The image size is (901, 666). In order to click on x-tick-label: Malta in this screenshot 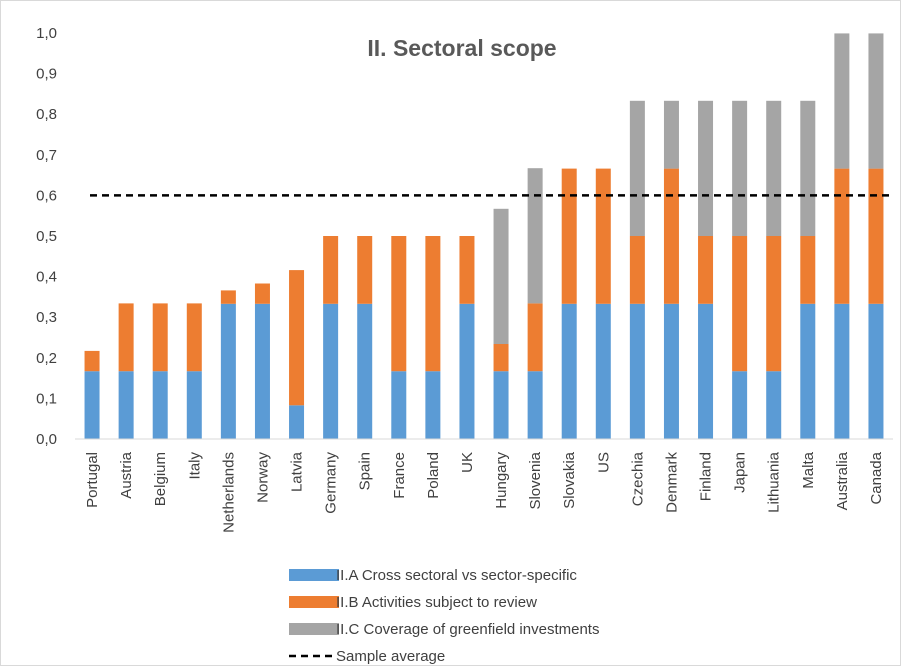, I will do `click(808, 469)`.